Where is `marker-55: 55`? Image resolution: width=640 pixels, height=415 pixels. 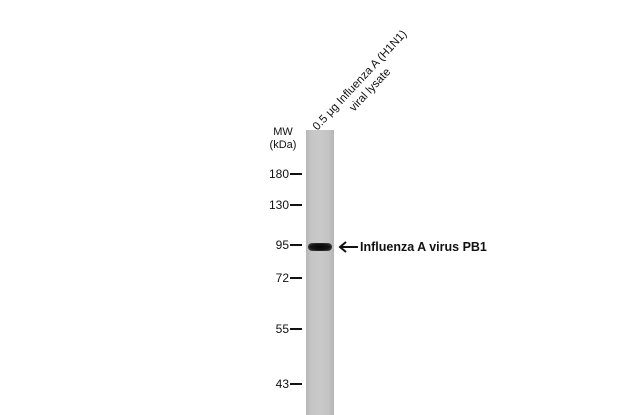 marker-55: 55 is located at coordinates (272, 329).